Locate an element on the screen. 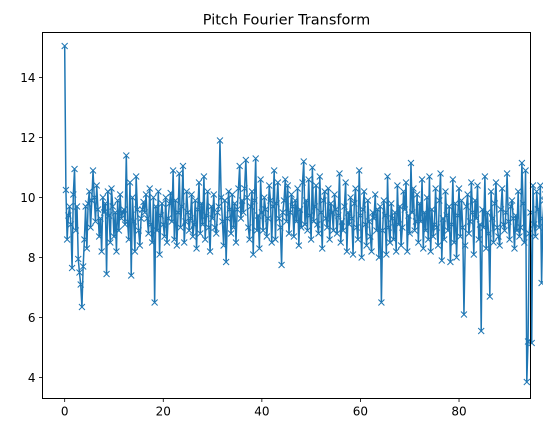  y-tick-label: 10 is located at coordinates (27, 198).